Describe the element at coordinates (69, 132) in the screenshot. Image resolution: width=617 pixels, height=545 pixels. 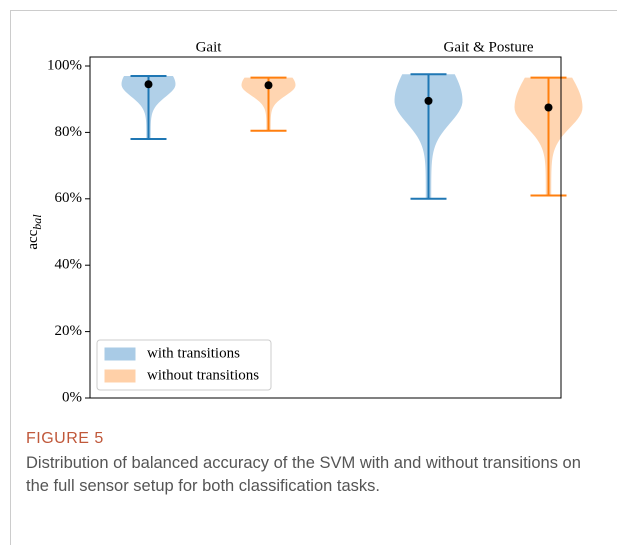
I see `y-tick-label: 80%` at that location.